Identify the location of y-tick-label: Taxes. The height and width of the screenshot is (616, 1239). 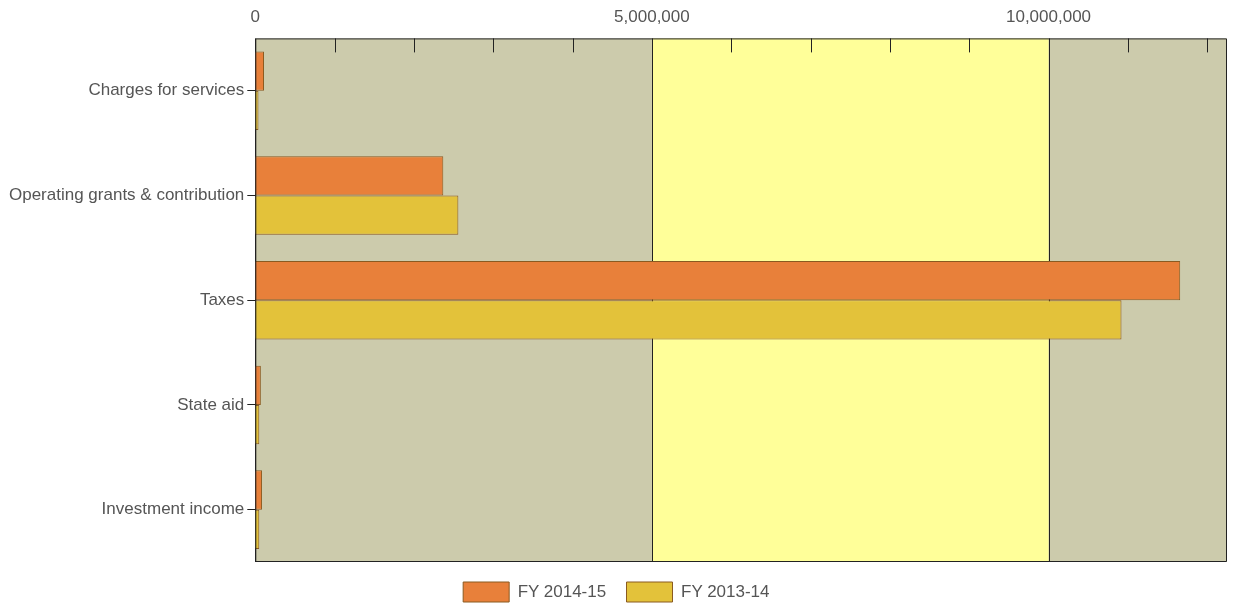
(222, 299).